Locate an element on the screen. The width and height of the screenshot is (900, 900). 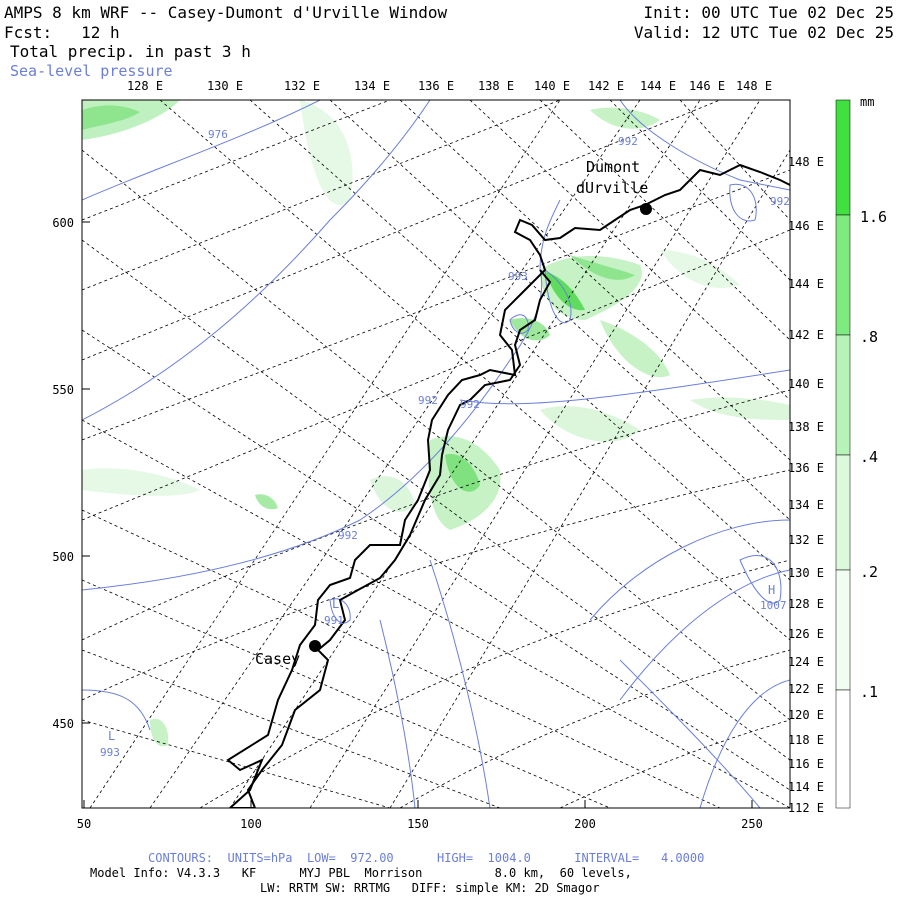
station-label: Dumont is located at coordinates (613, 167).